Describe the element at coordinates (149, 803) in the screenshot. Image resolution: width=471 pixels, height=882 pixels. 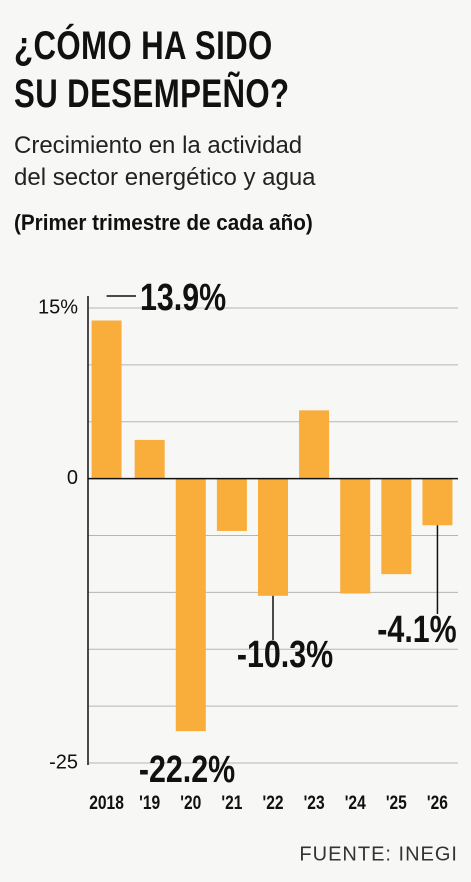
I see `x-tick-label: '19` at that location.